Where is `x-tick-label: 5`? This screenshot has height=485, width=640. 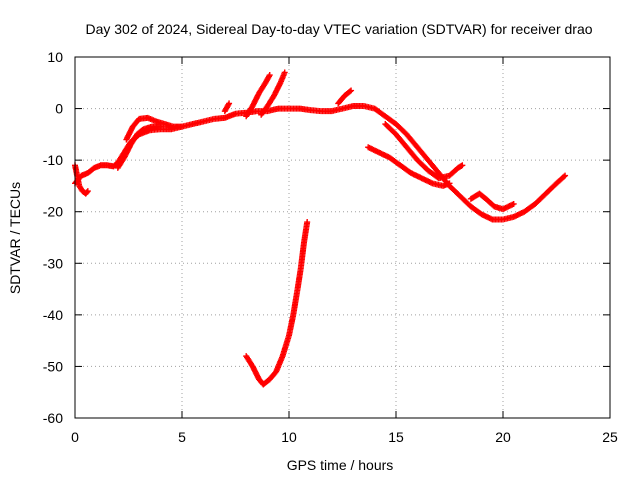
x-tick-label: 5 is located at coordinates (182, 437).